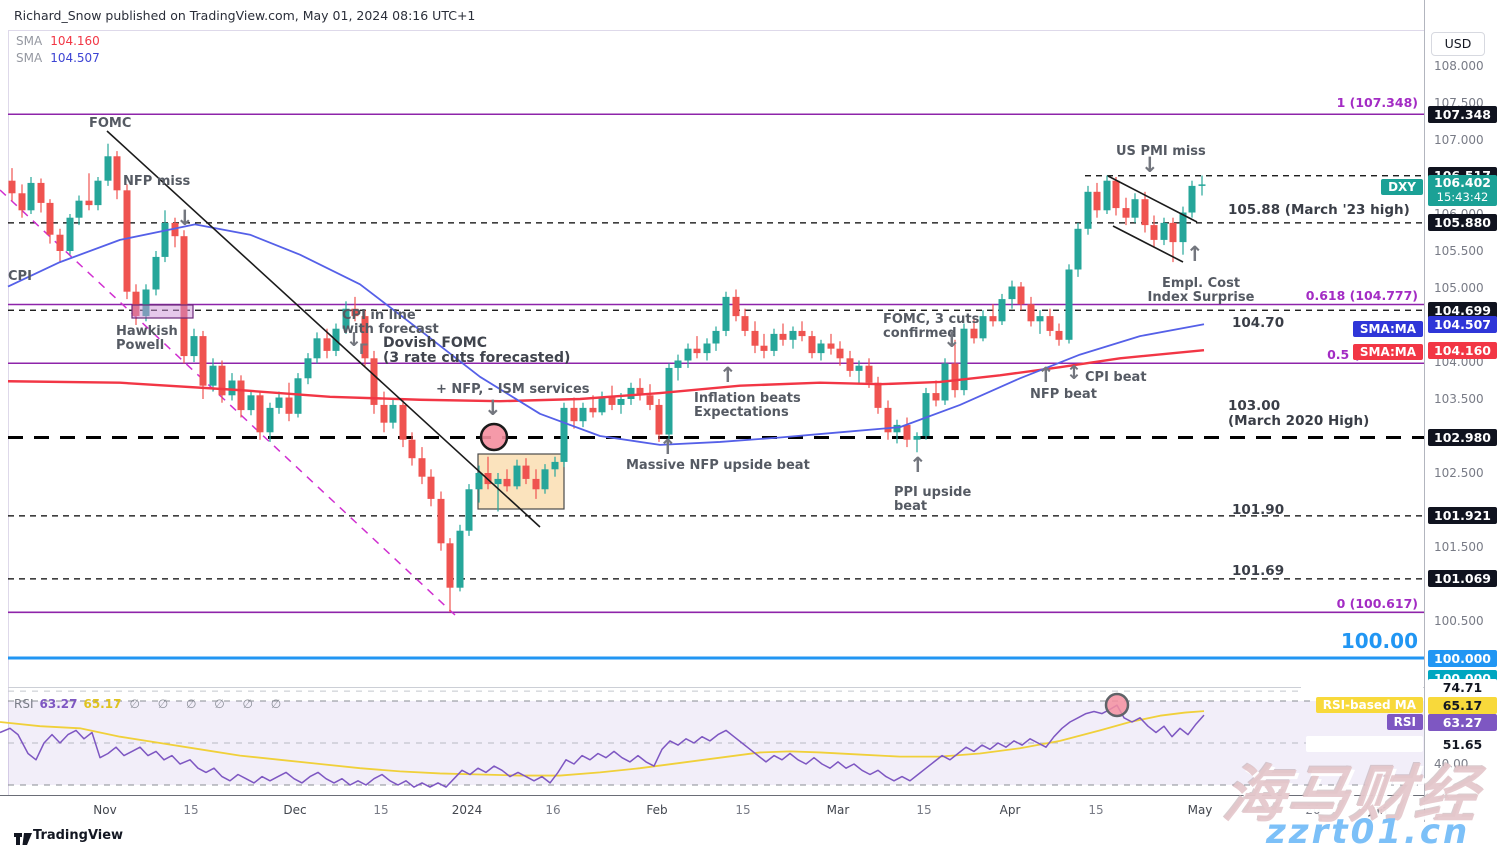 The height and width of the screenshot is (857, 1499). Describe the element at coordinates (1462, 223) in the screenshot. I see `price-level-badge: 105.880` at that location.